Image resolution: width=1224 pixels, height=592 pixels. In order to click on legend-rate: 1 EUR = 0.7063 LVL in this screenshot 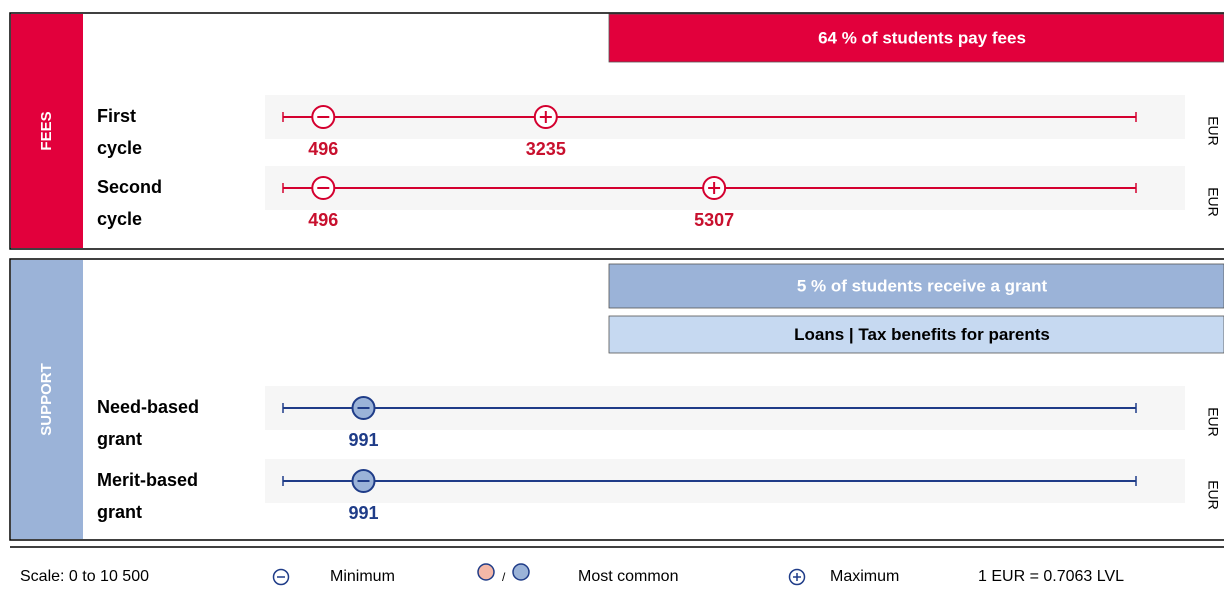, I will do `click(1051, 576)`.